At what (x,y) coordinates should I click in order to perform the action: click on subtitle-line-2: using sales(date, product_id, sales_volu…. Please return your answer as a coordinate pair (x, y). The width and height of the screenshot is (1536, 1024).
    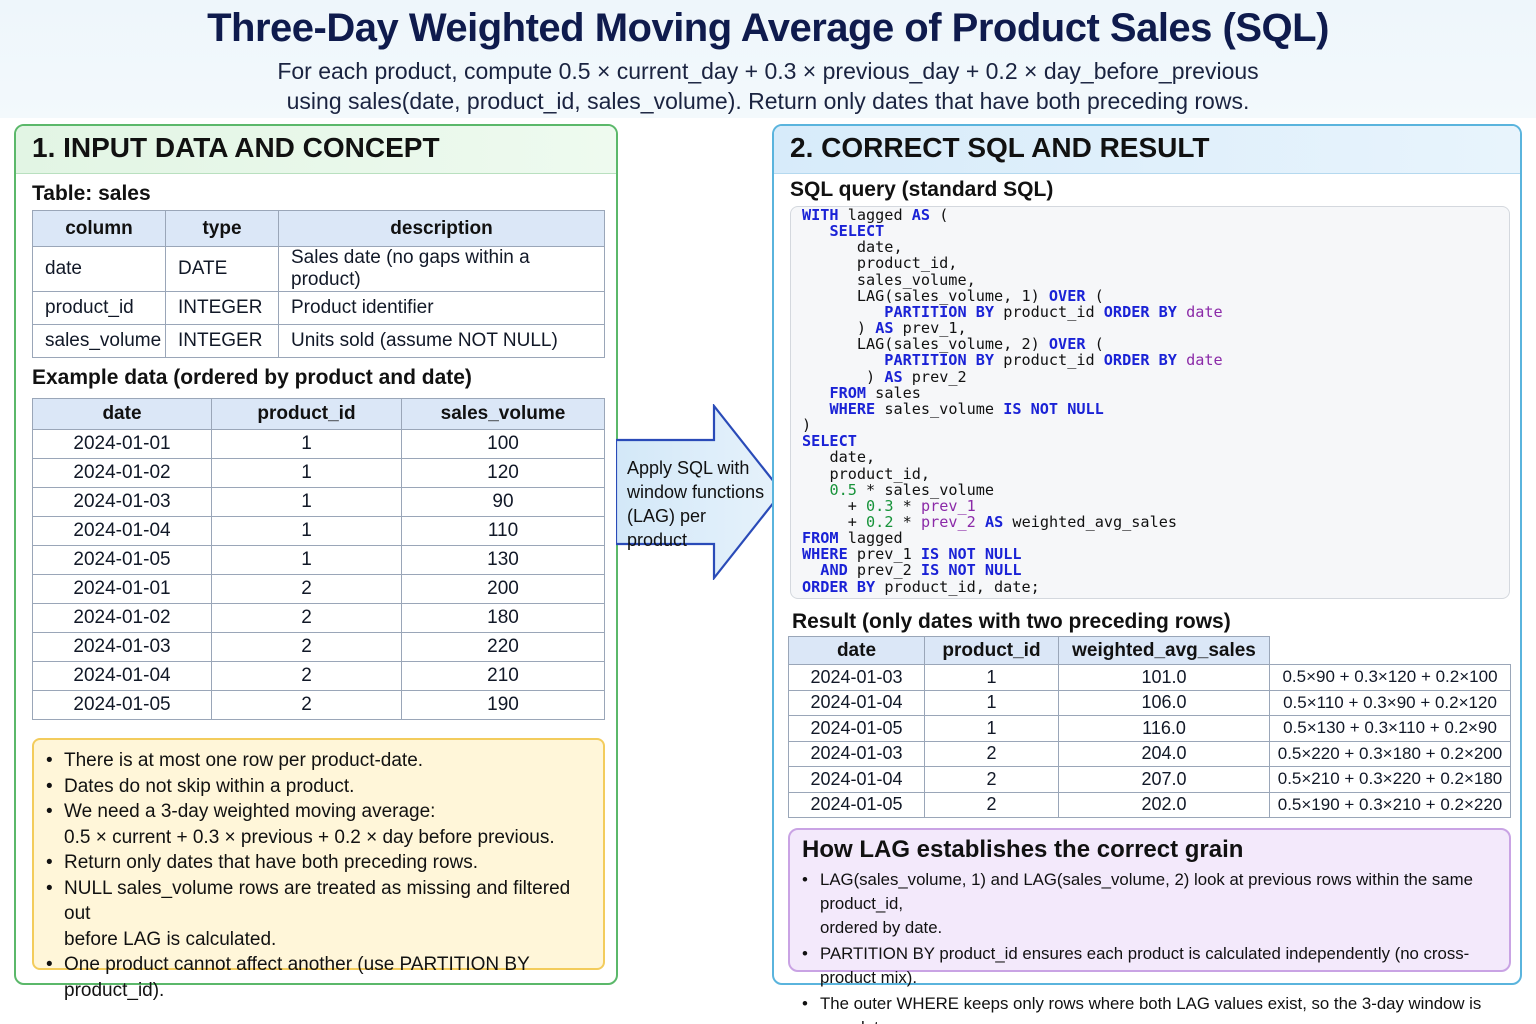
    Looking at the image, I should click on (768, 101).